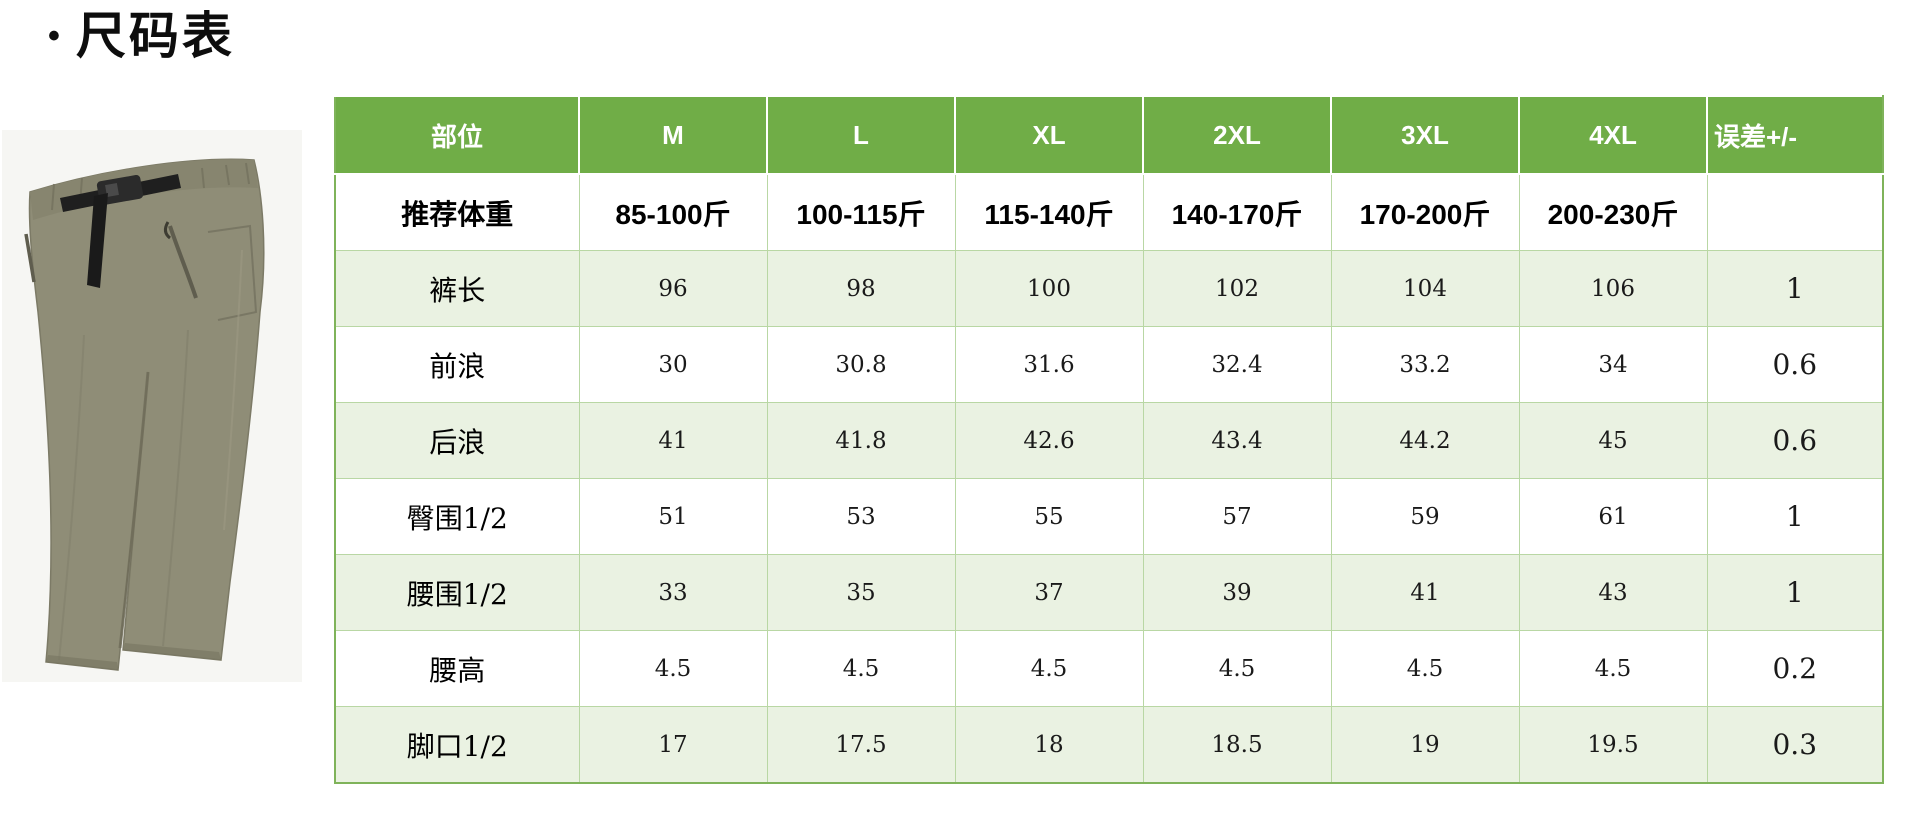 This screenshot has height=839, width=1920. I want to click on cell: 102, so click(1237, 288).